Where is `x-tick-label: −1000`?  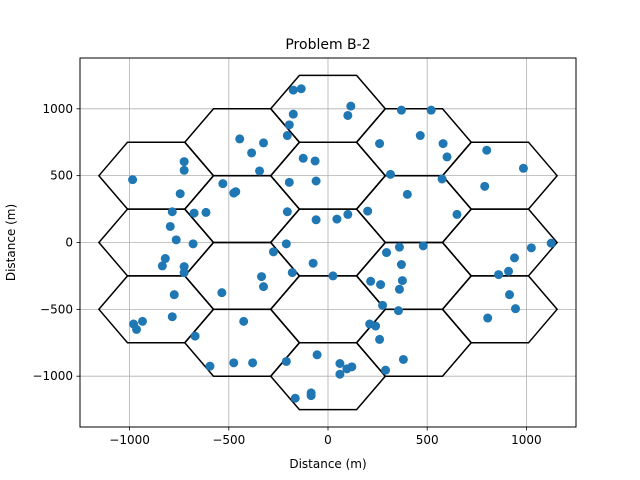
x-tick-label: −1000 is located at coordinates (129, 440).